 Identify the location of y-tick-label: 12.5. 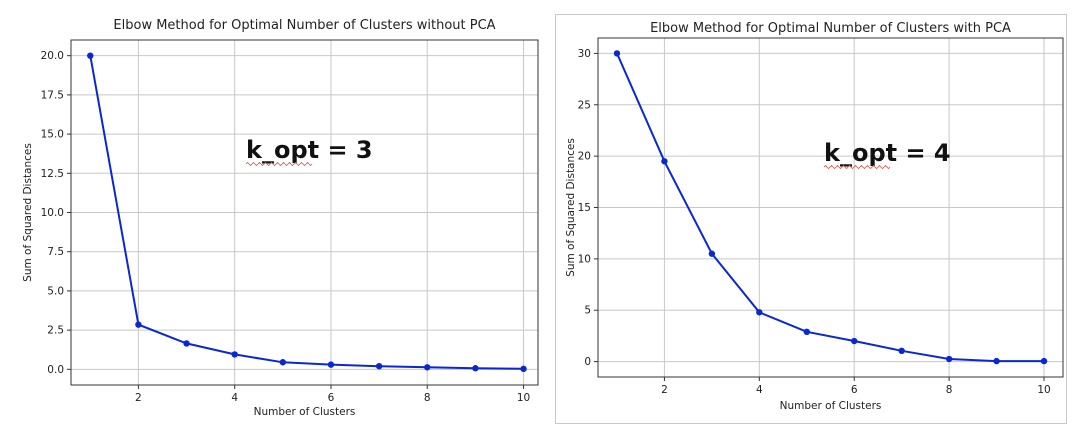
(52, 174).